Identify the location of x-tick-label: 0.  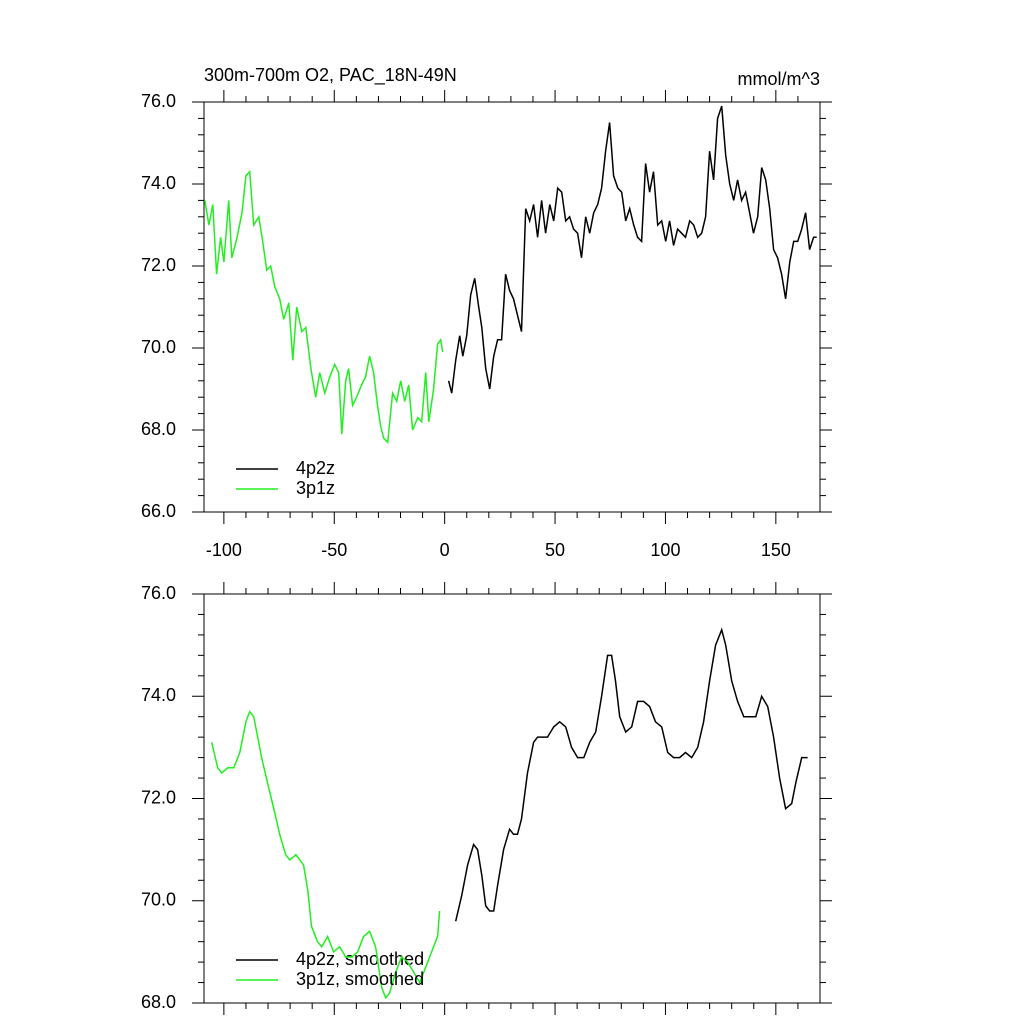
(445, 550).